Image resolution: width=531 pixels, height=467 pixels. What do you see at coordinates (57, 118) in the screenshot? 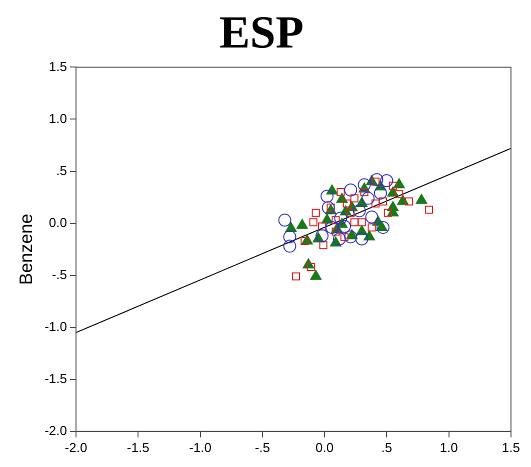
I see `y-tick-label: 1.0` at bounding box center [57, 118].